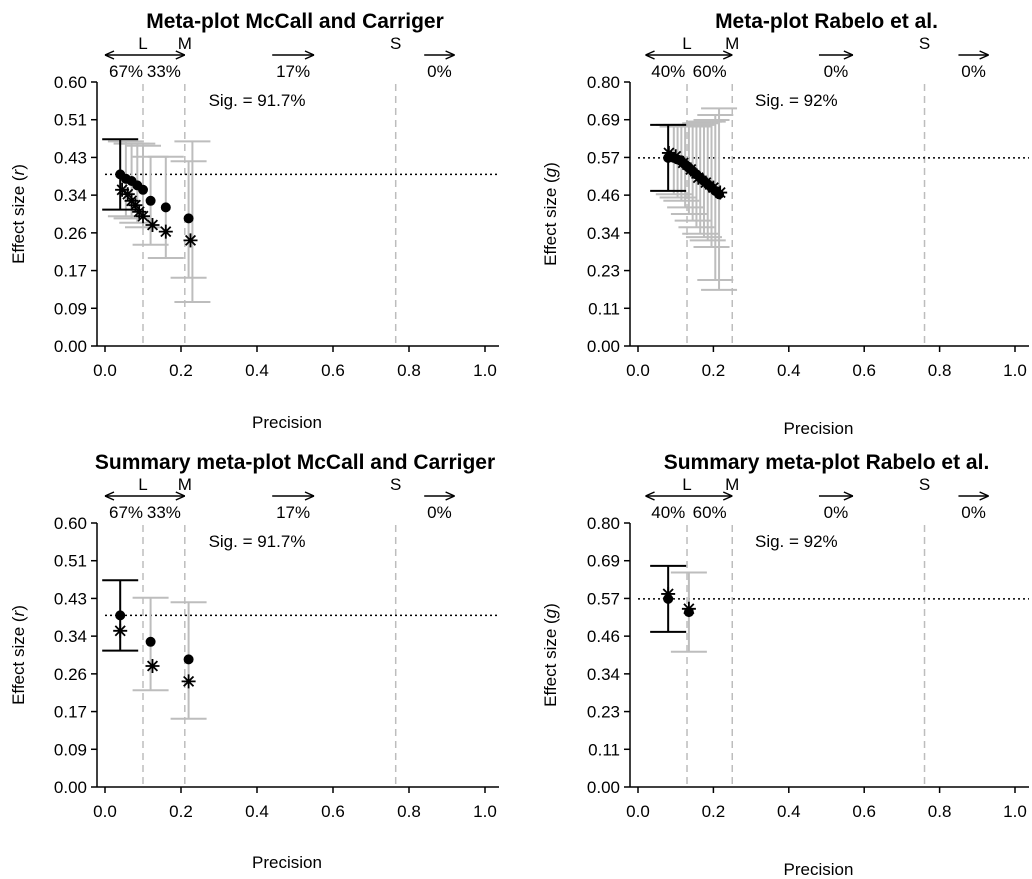 This screenshot has height=879, width=1032. I want to click on x-tick-label: 0.8, so click(409, 370).